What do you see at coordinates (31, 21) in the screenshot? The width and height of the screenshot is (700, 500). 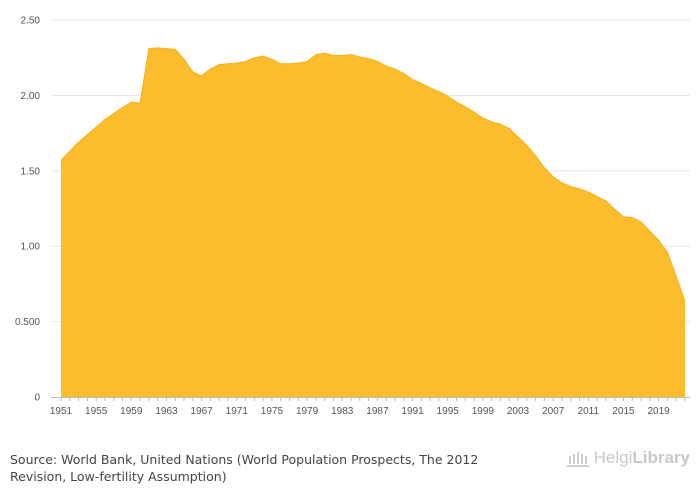 I see `y-tick-label: 2.50` at bounding box center [31, 21].